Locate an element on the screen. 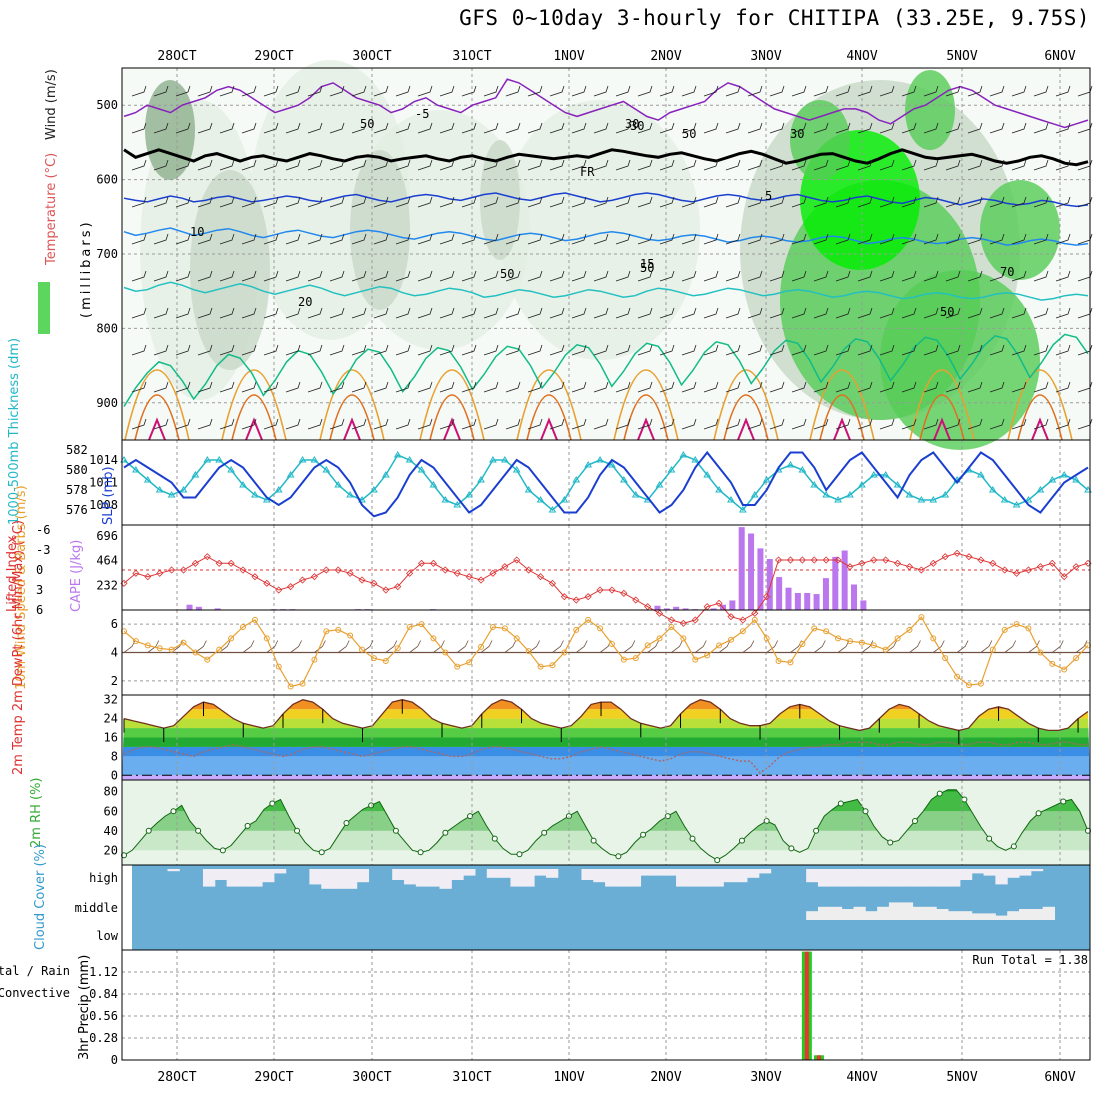 The width and height of the screenshot is (1100, 1100). temperature-legend-label: Temperature (°C) is located at coordinates (51, 209).